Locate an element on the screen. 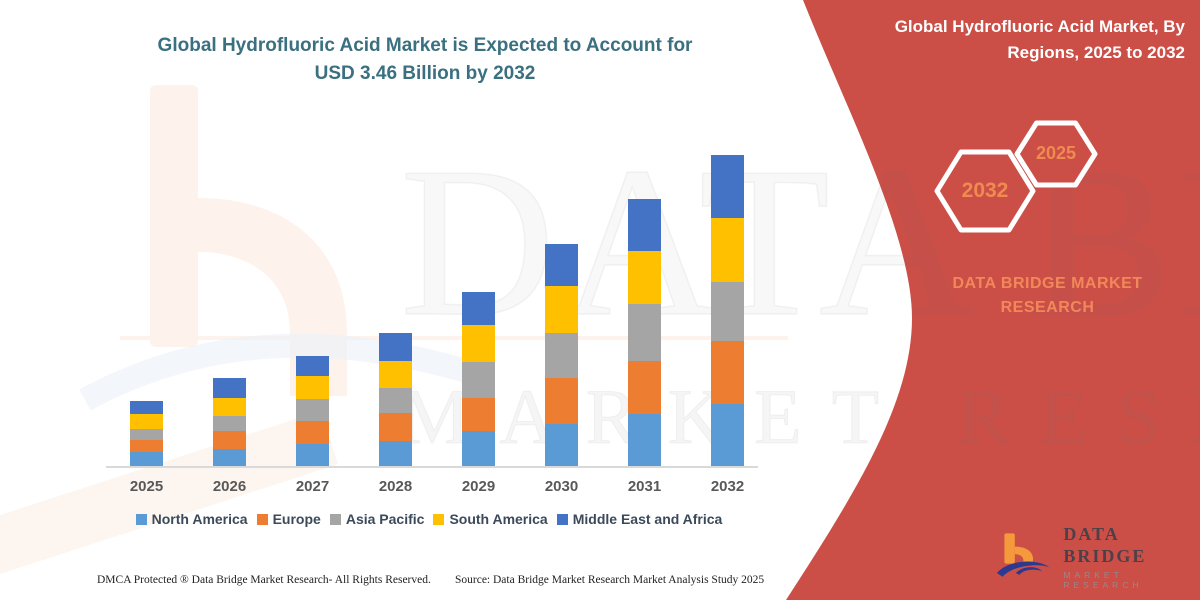  hexagon-year-2025: 2025 is located at coordinates (1056, 153).